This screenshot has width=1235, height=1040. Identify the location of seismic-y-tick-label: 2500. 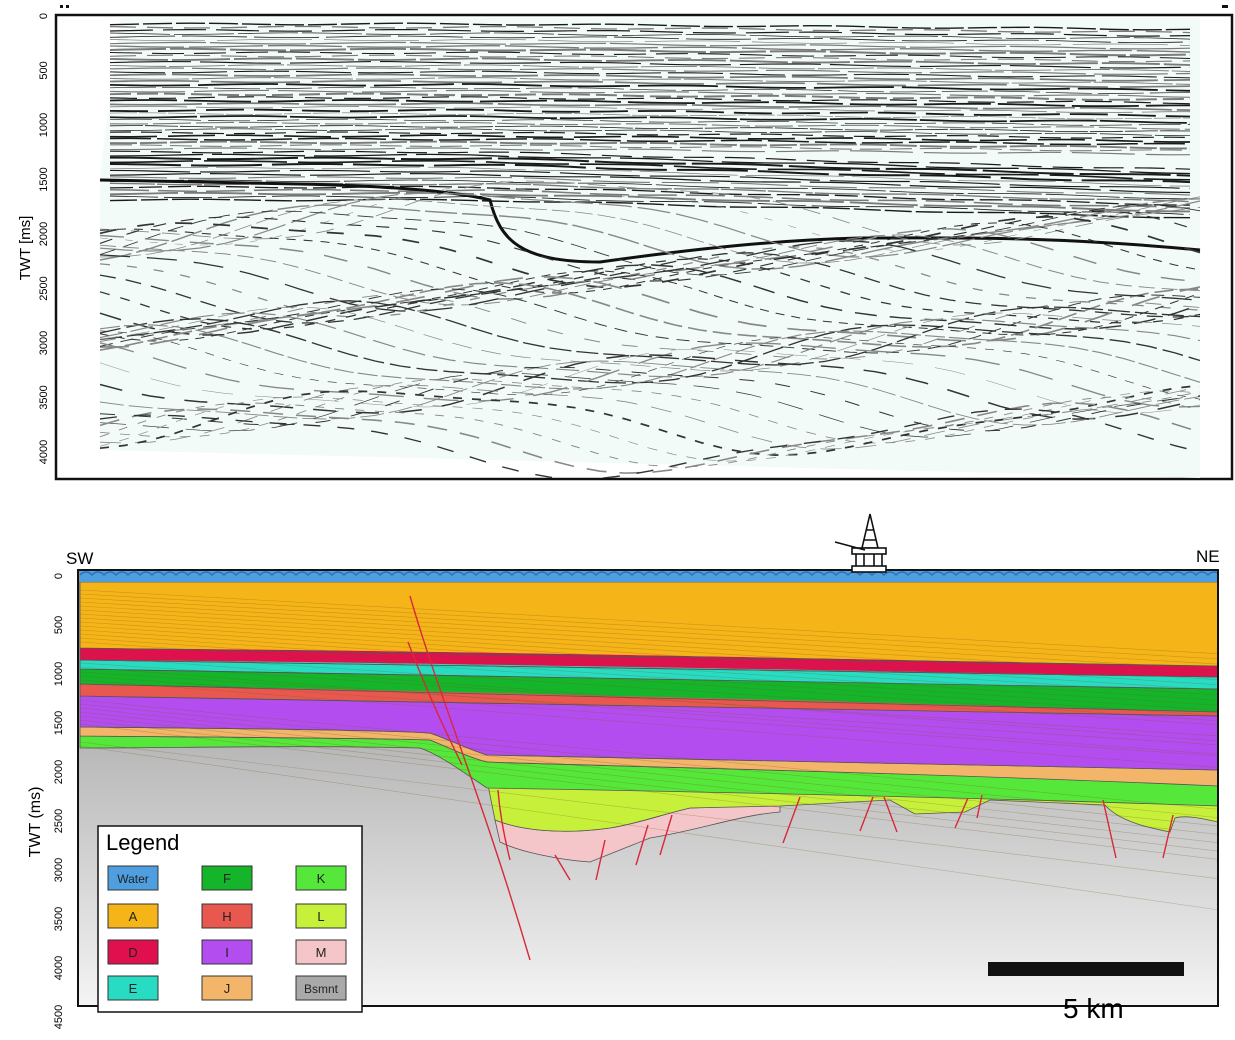
(44, 288).